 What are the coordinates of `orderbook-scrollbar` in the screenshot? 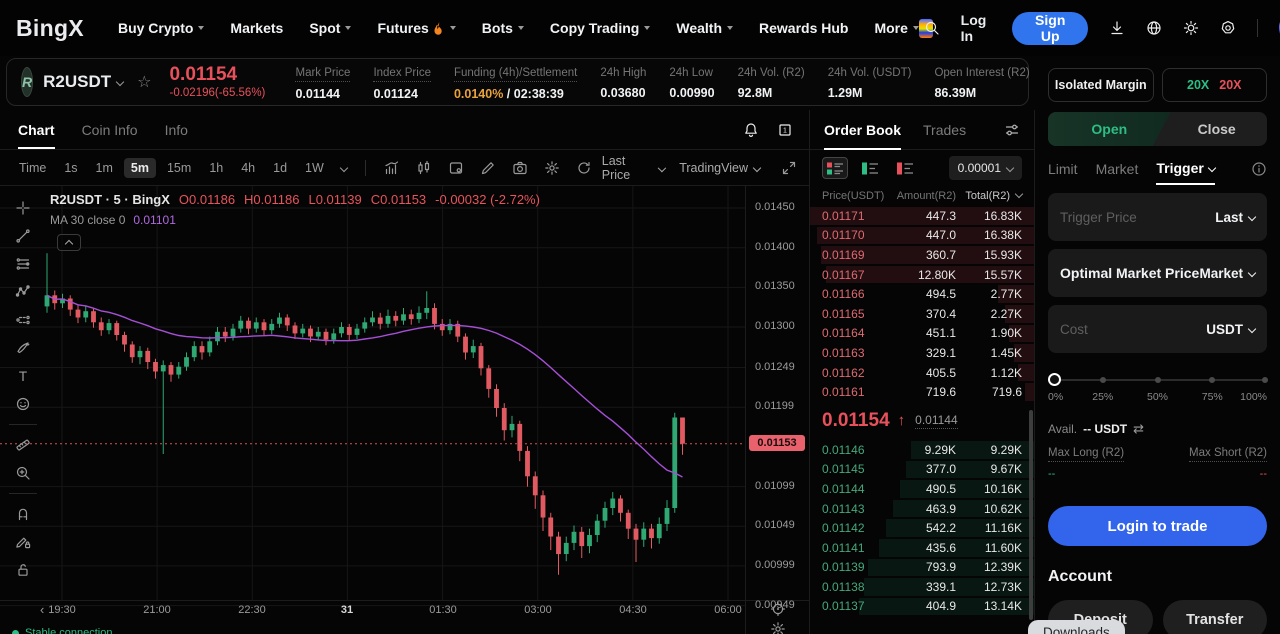 It's located at (1031, 515).